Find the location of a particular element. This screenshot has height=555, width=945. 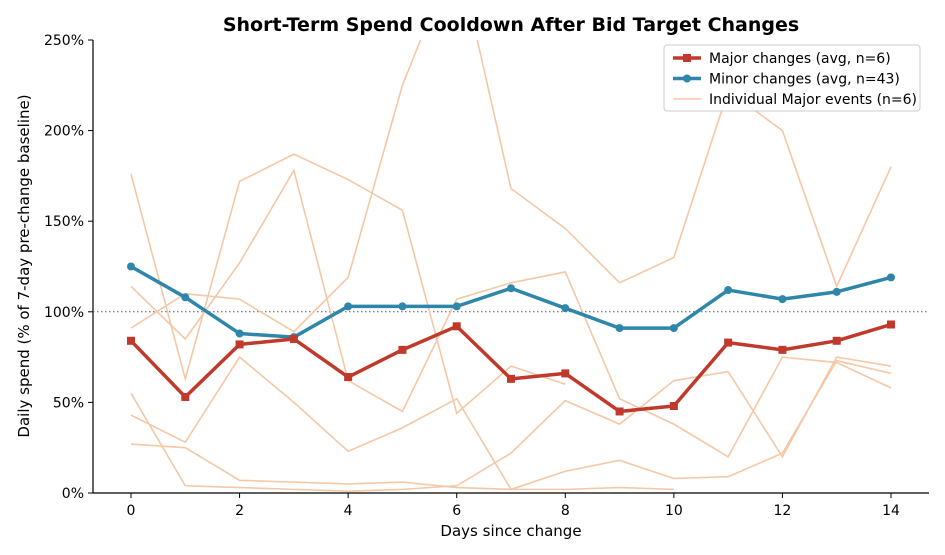

y-tick-label: 150% is located at coordinates (64, 222).